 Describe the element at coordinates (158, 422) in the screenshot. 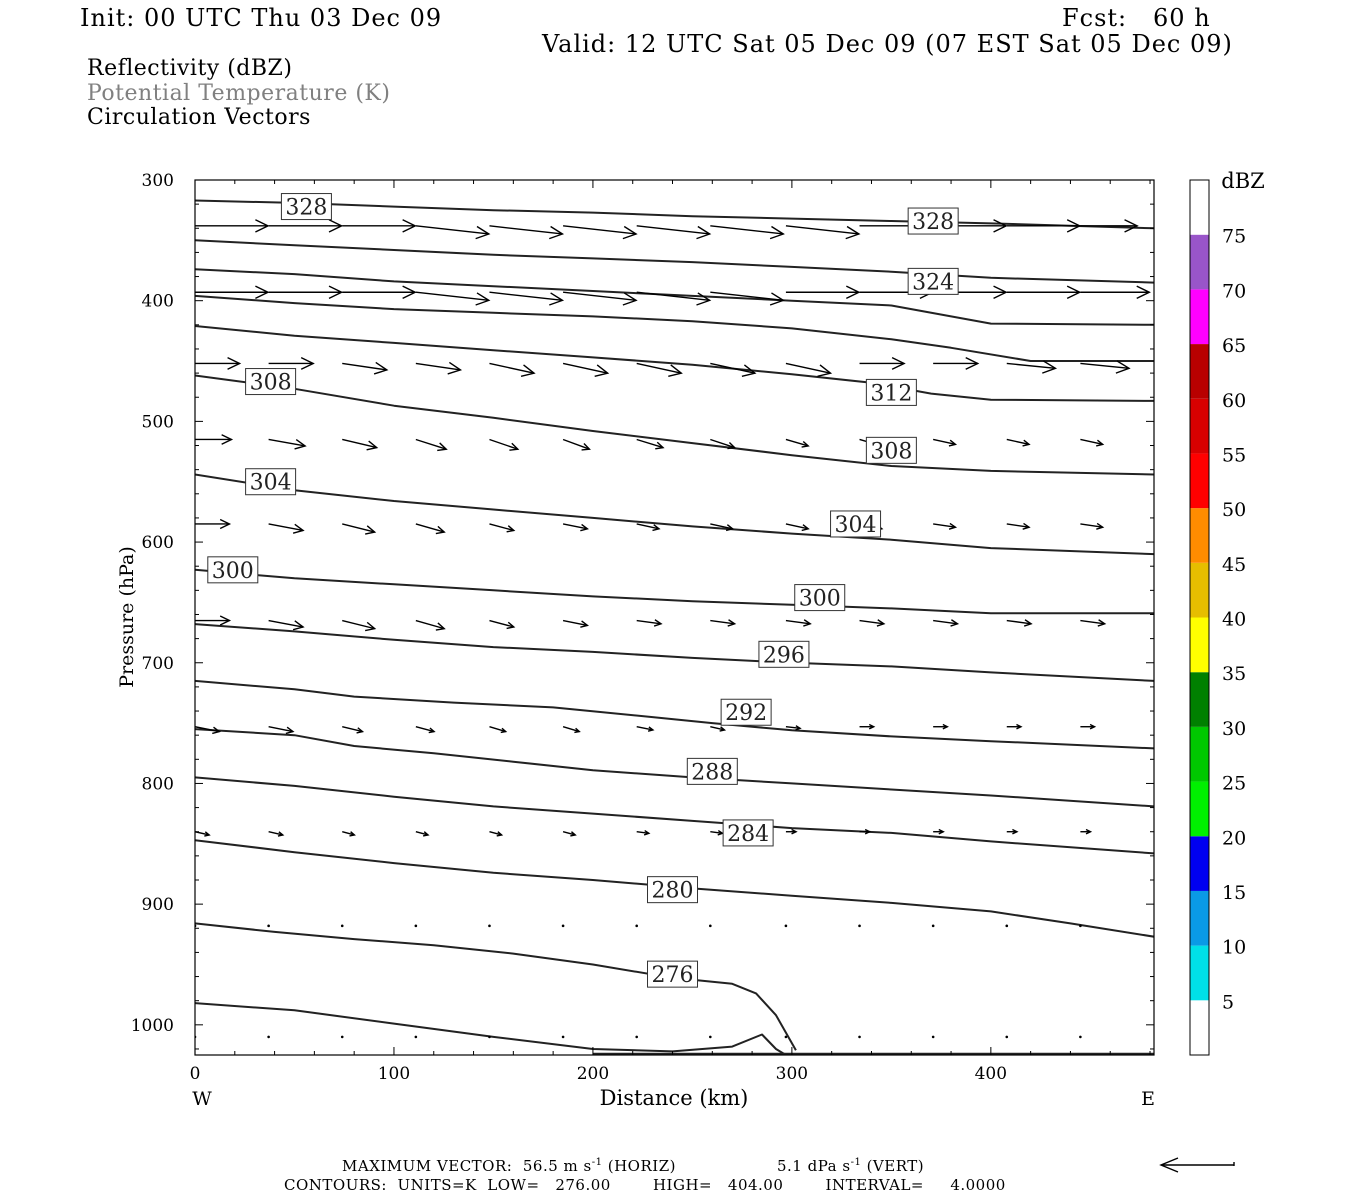

I see `y-tick-label: 500` at that location.